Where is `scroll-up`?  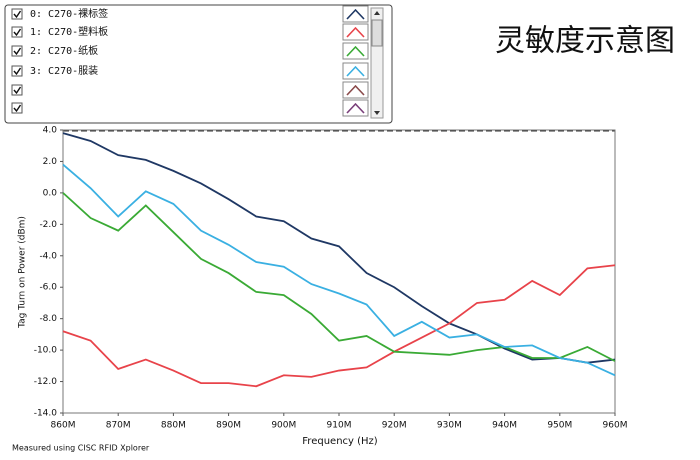 scroll-up is located at coordinates (377, 13).